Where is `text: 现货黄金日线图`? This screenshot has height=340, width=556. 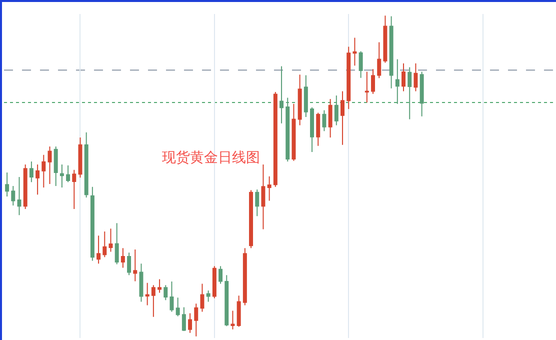 text: 现货黄金日线图 is located at coordinates (211, 158).